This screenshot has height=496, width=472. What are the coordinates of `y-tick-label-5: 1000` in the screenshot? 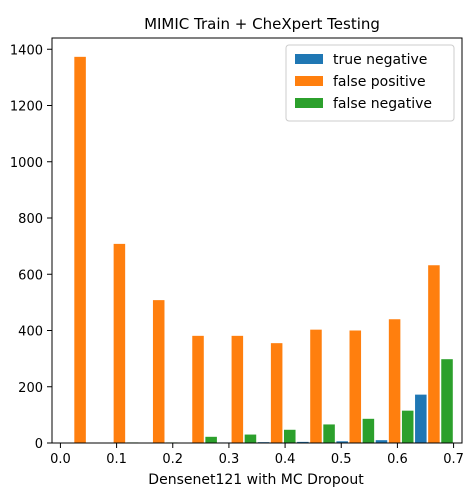 It's located at (26, 163).